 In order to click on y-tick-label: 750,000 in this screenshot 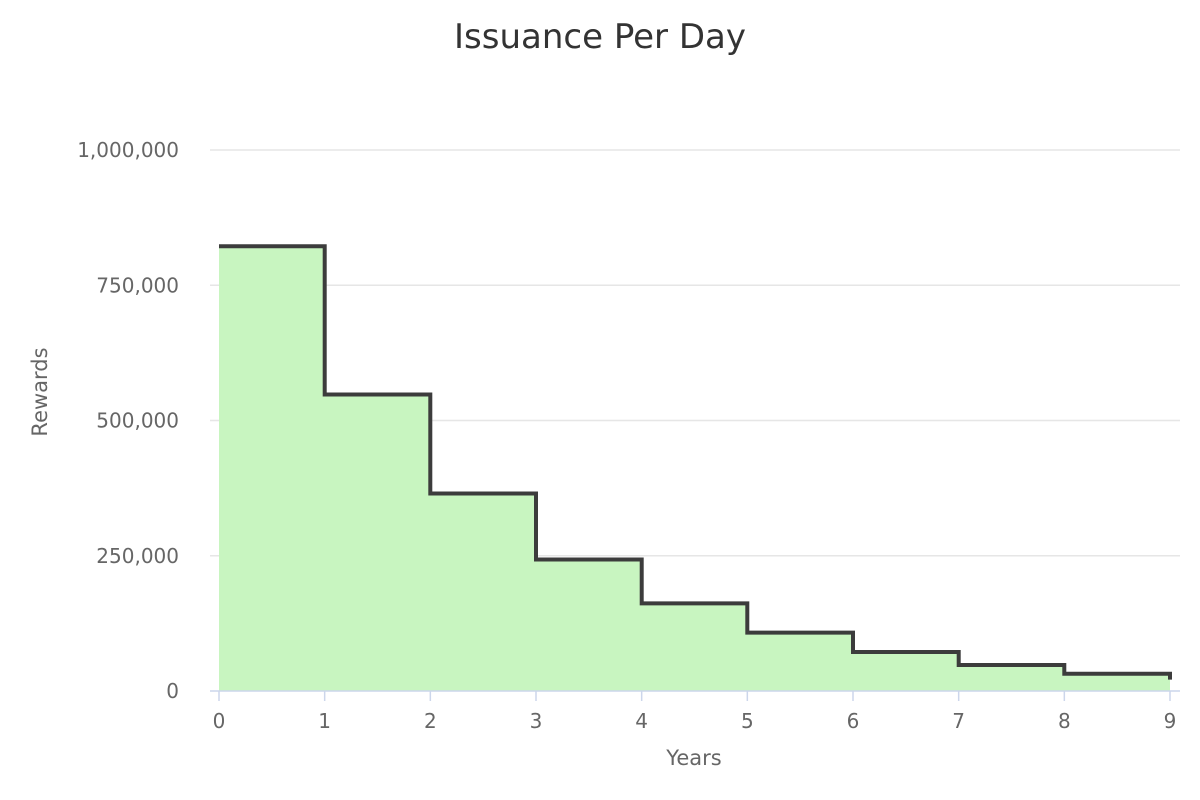, I will do `click(137, 285)`.